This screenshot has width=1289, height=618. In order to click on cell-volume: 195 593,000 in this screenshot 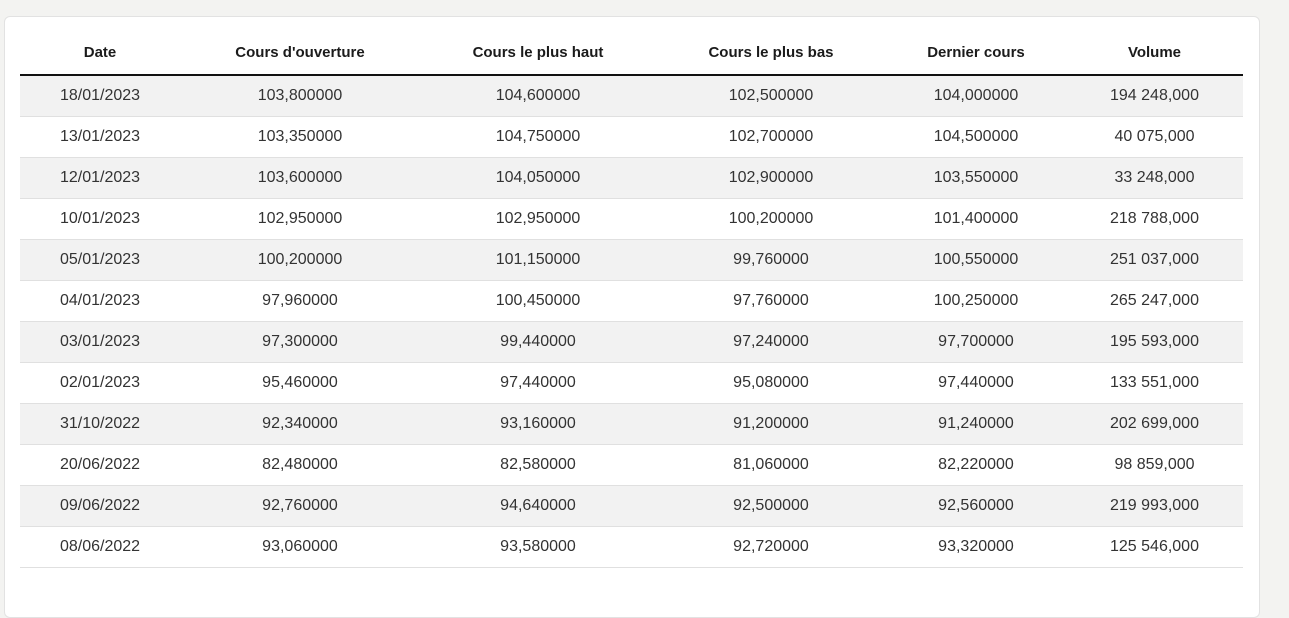, I will do `click(1154, 342)`.